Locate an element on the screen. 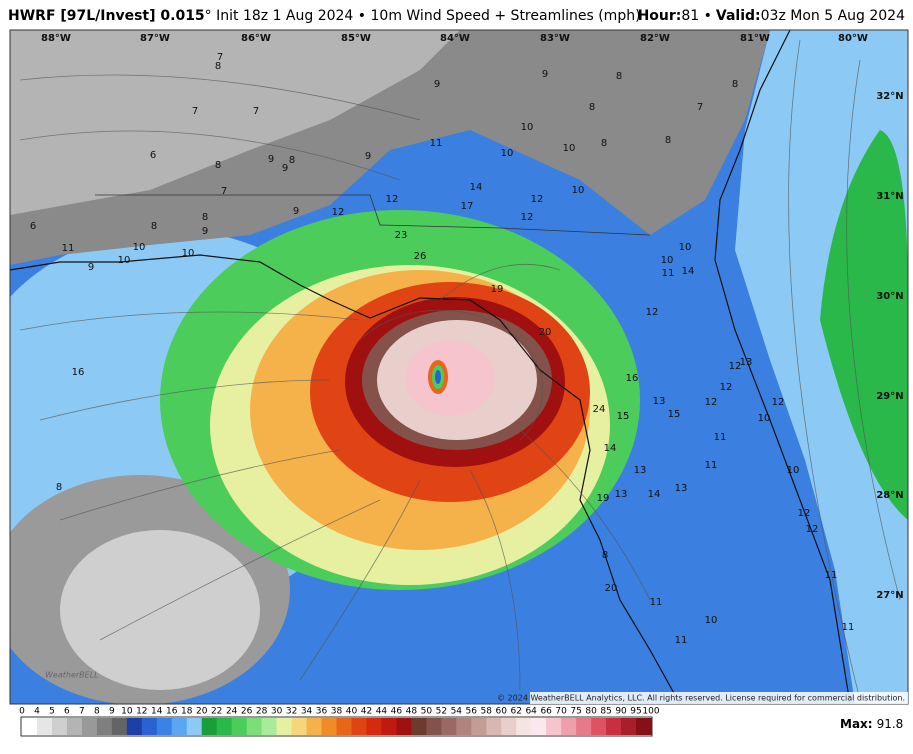  valid-info: Hour:81 • Valid:03z Mon 5 Aug 2024 is located at coordinates (772, 16).